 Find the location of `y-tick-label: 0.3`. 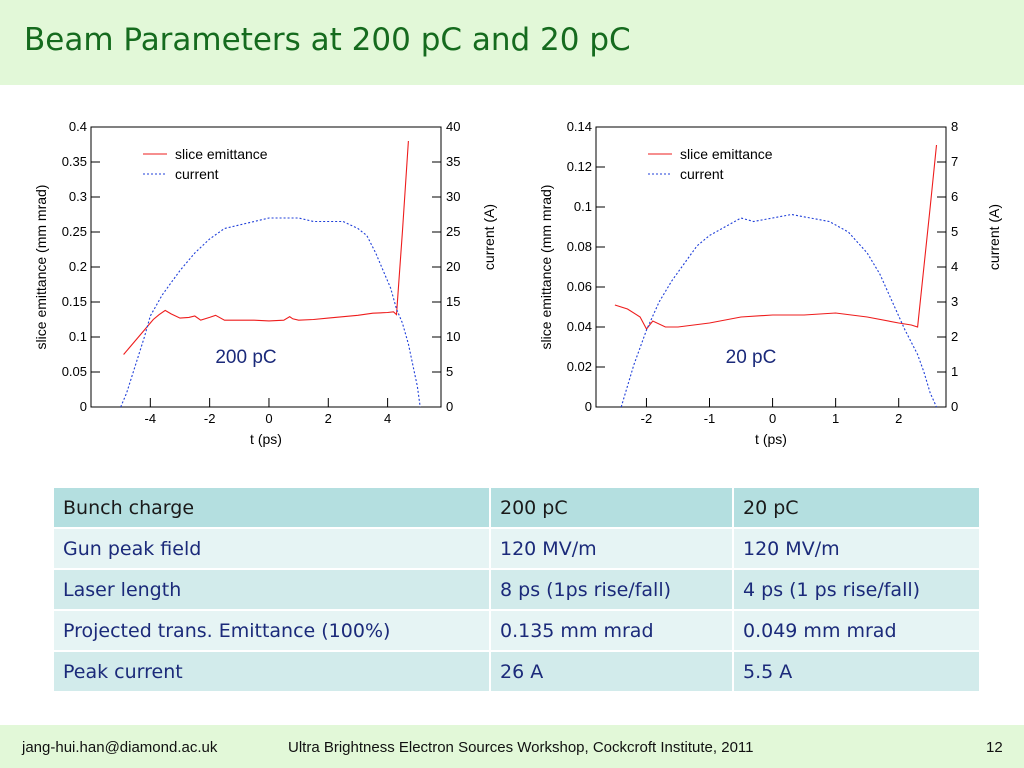

y-tick-label: 0.3 is located at coordinates (78, 196).